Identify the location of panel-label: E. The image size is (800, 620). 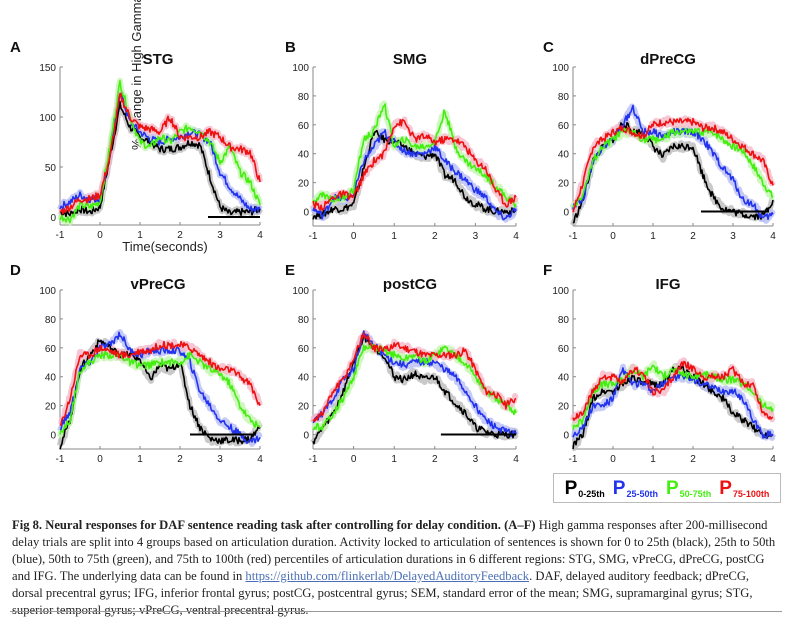
(290, 270).